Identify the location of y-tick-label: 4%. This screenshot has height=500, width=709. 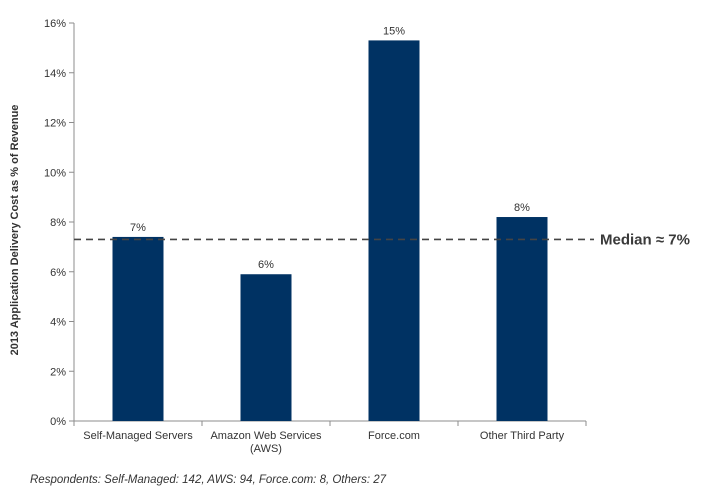
(58, 323).